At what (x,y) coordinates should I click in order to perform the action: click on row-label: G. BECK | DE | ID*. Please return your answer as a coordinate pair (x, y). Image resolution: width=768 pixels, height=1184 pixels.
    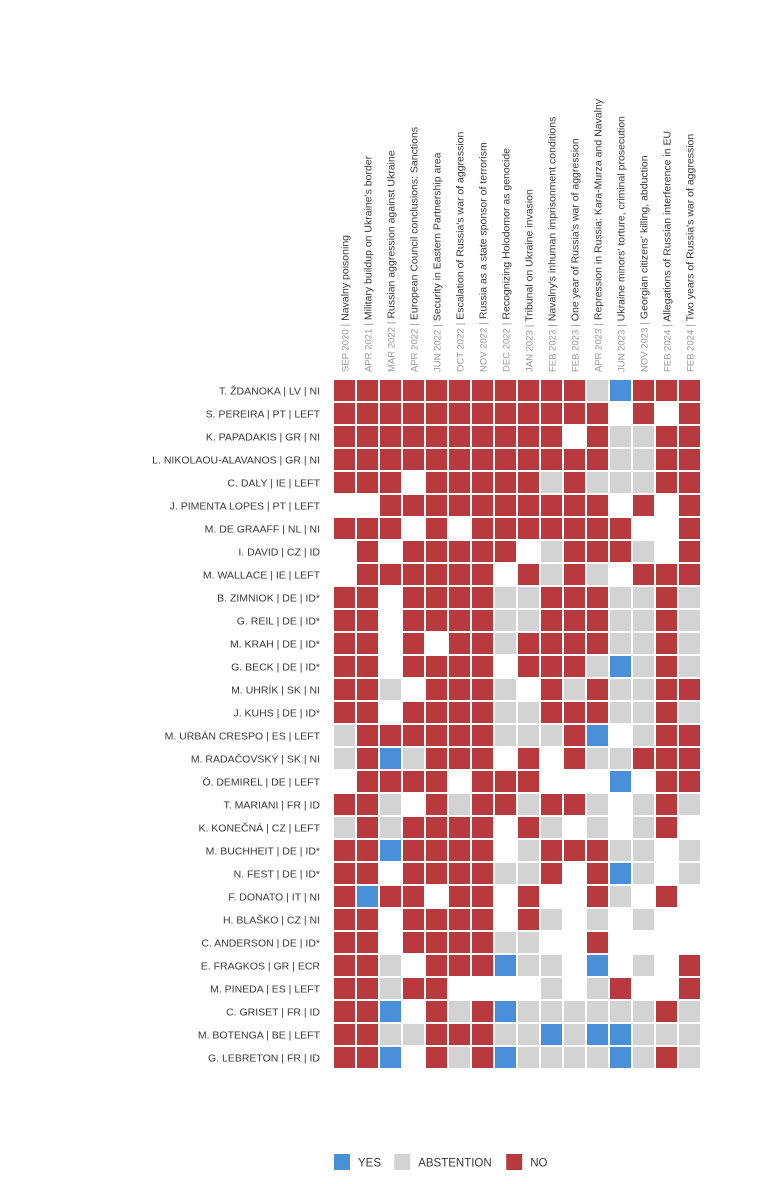
    Looking at the image, I should click on (275, 668).